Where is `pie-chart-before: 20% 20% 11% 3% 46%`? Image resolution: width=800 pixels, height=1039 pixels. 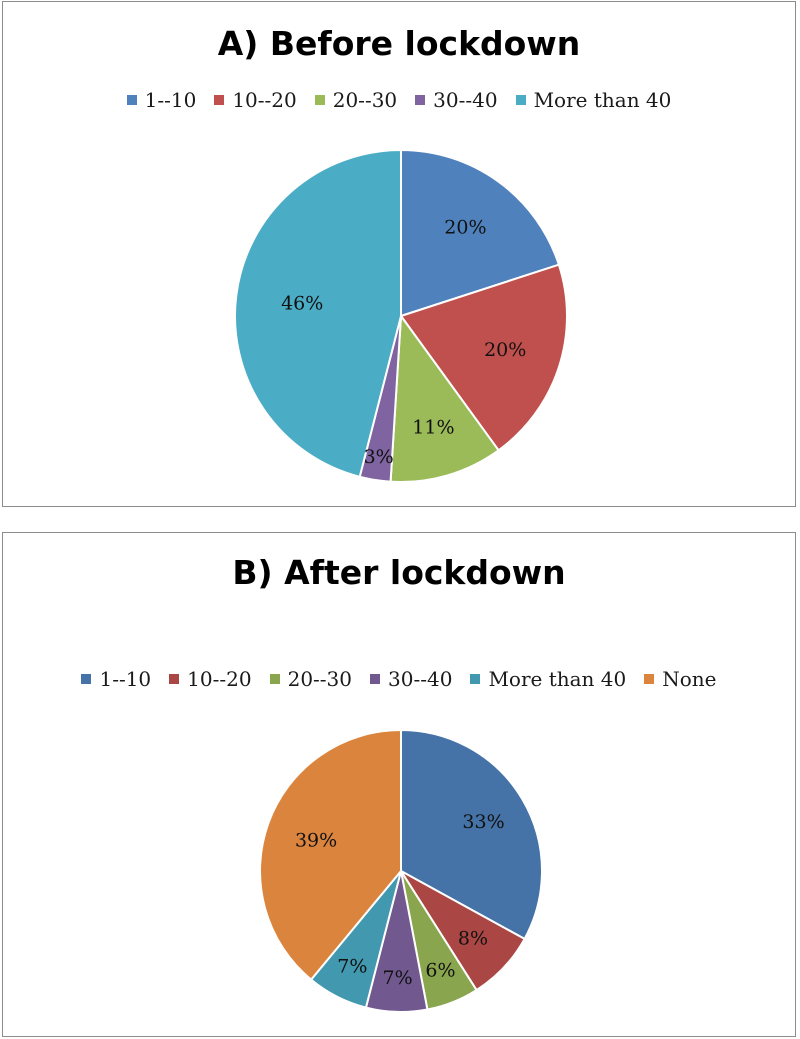 pie-chart-before: 20% 20% 11% 3% 46% is located at coordinates (401, 315).